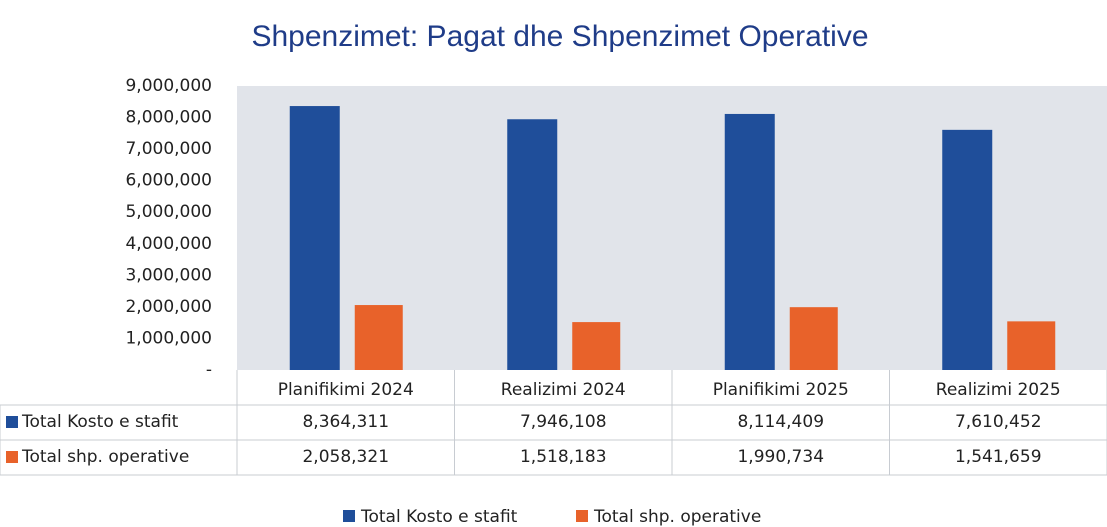 The height and width of the screenshot is (527, 1107). I want to click on x-tick-label: Planifikimi 2024, so click(346, 390).